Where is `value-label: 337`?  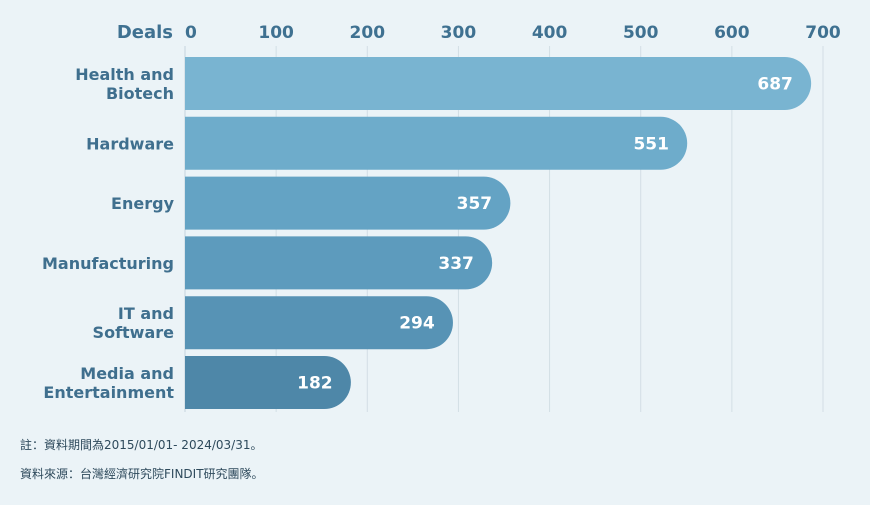 value-label: 337 is located at coordinates (456, 264).